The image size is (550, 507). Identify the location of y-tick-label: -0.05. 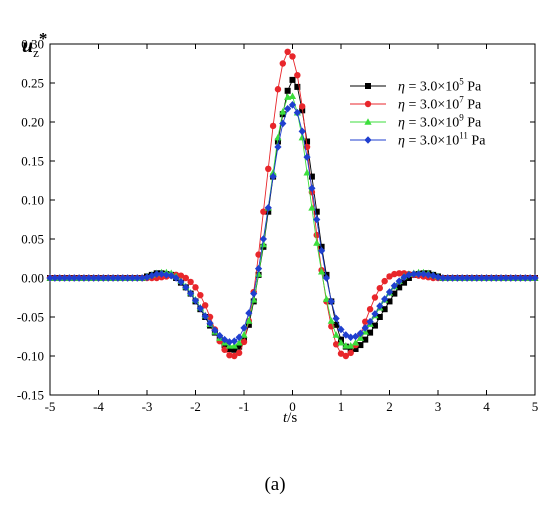
(30, 317).